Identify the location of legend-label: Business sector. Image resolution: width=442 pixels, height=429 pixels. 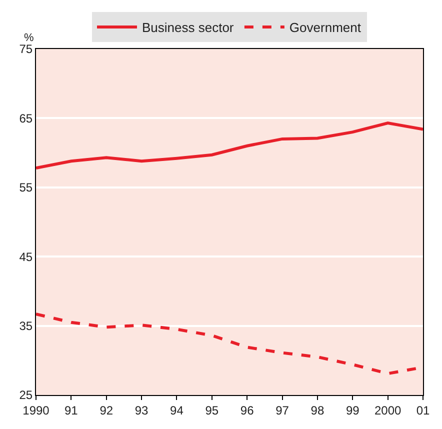
(188, 28).